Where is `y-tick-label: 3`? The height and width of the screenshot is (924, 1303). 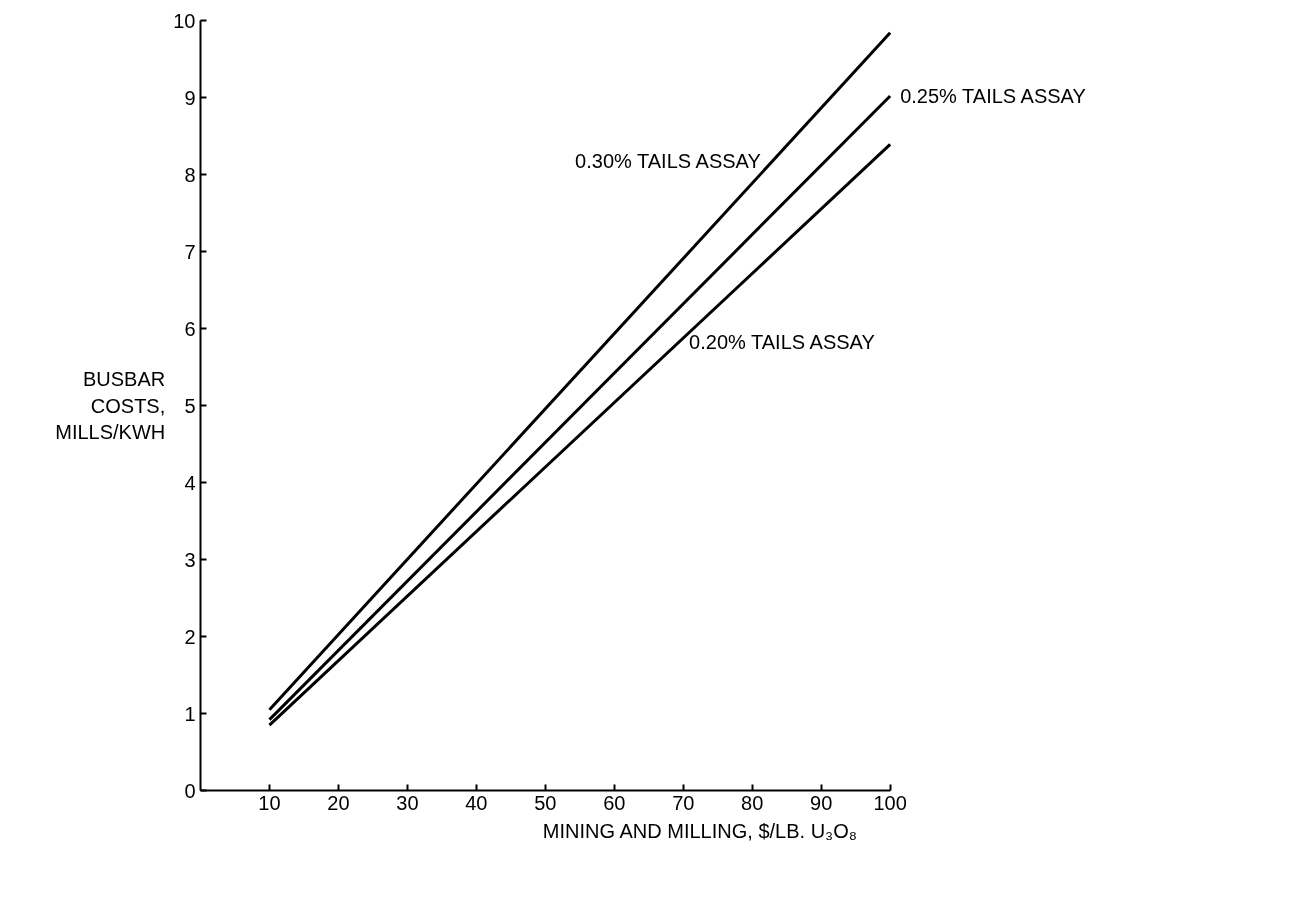 y-tick-label: 3 is located at coordinates (190, 559).